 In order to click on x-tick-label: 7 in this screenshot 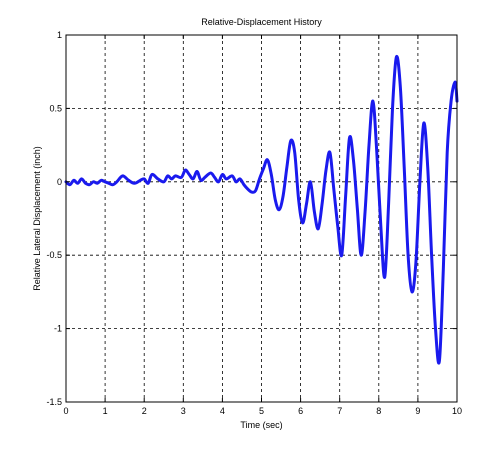, I will do `click(339, 411)`.